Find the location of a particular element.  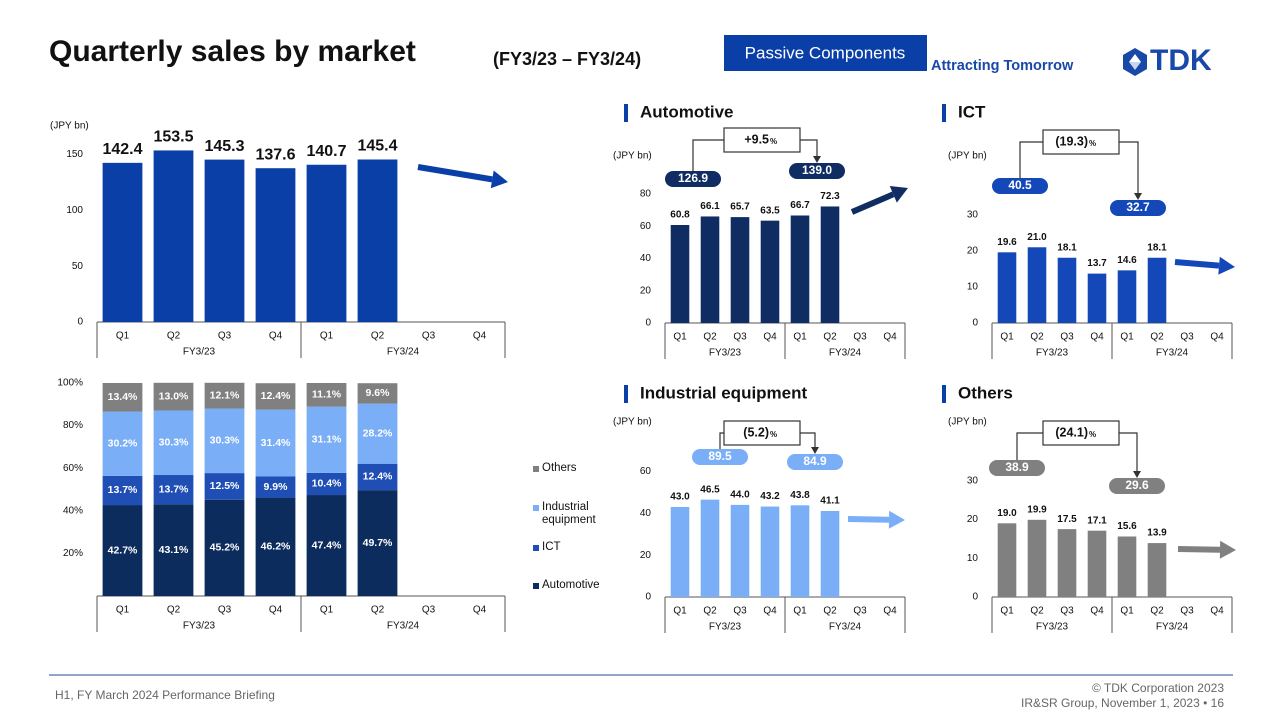

total-label: 29.6 is located at coordinates (1137, 485).